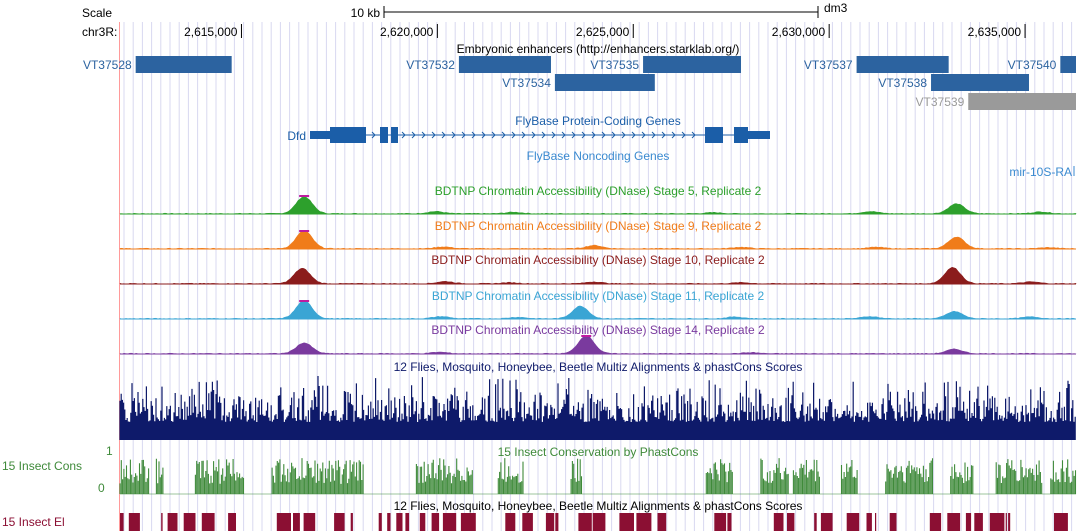 The width and height of the screenshot is (1078, 531). Describe the element at coordinates (211, 32) in the screenshot. I see `ruler-tick-label: 2,615,000` at that location.